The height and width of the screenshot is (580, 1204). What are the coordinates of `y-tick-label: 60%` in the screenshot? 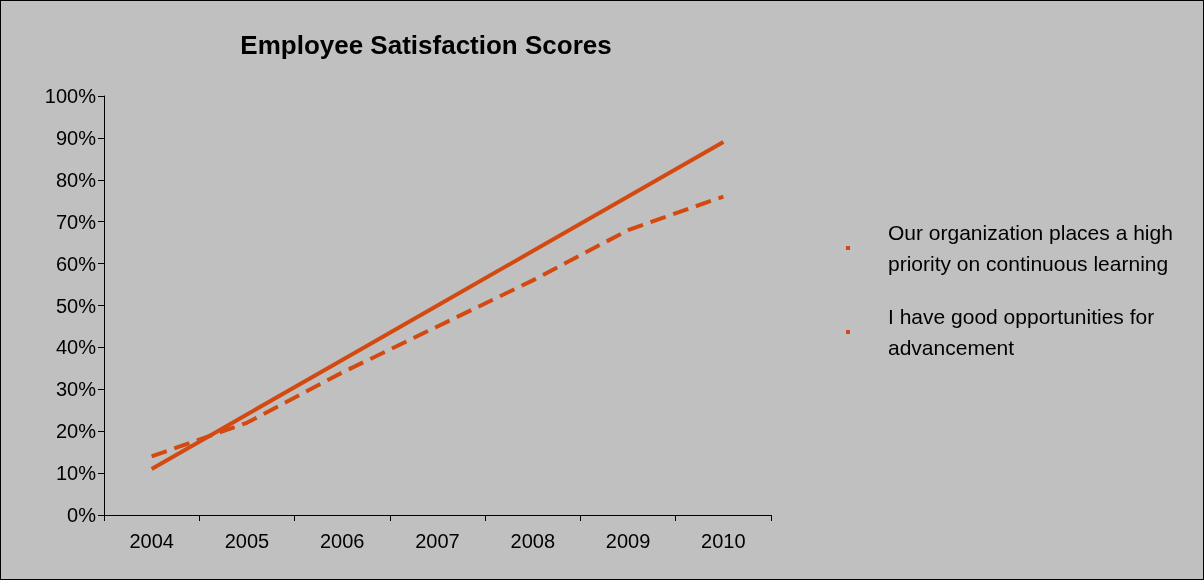 It's located at (76, 263).